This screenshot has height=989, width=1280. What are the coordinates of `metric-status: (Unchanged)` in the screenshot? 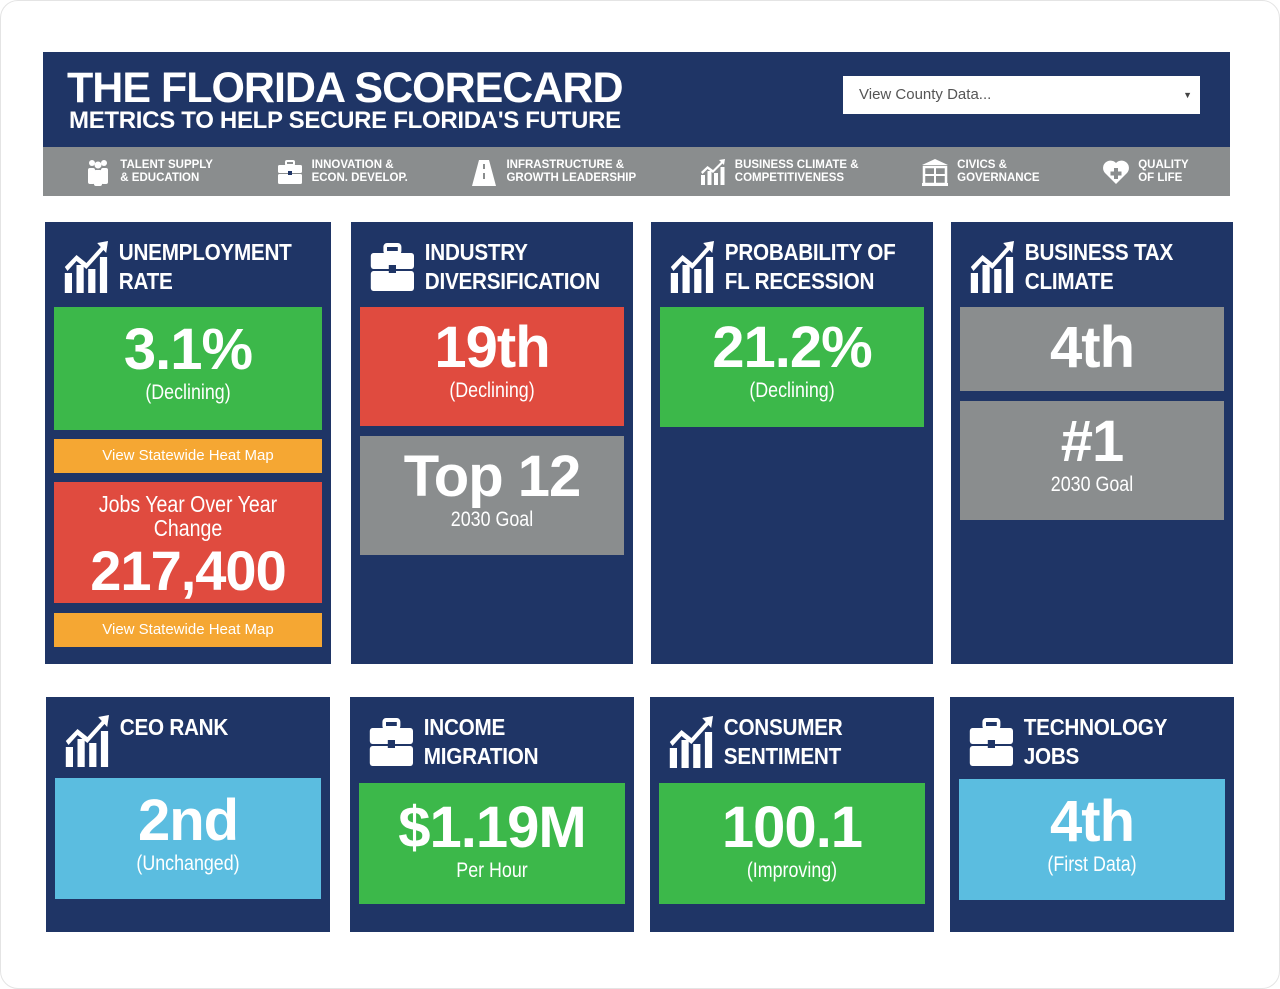 It's located at (188, 863).